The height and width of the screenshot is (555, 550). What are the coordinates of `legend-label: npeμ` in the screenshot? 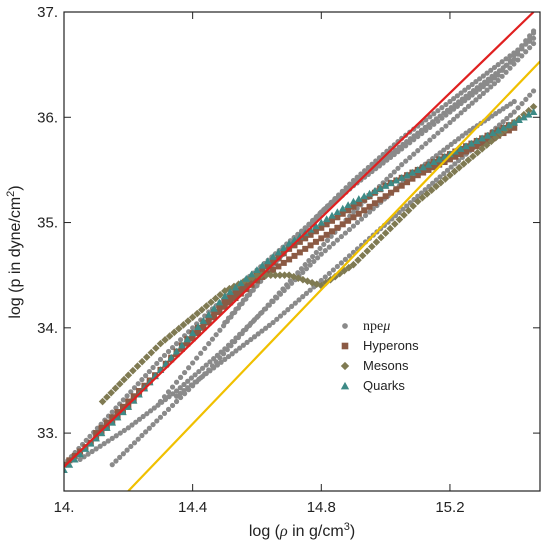 It's located at (376, 326).